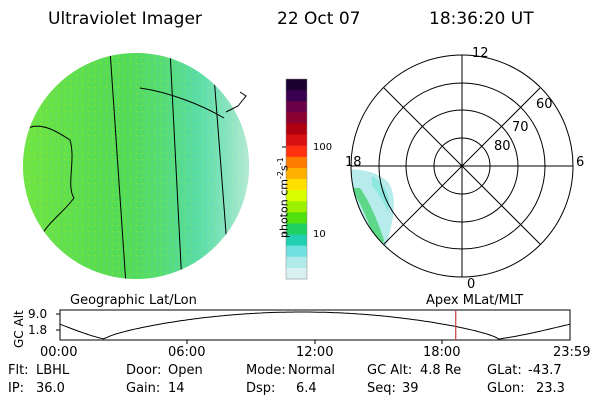 The height and width of the screenshot is (400, 600). What do you see at coordinates (236, 102) in the screenshot?
I see `coastline-outside` at bounding box center [236, 102].